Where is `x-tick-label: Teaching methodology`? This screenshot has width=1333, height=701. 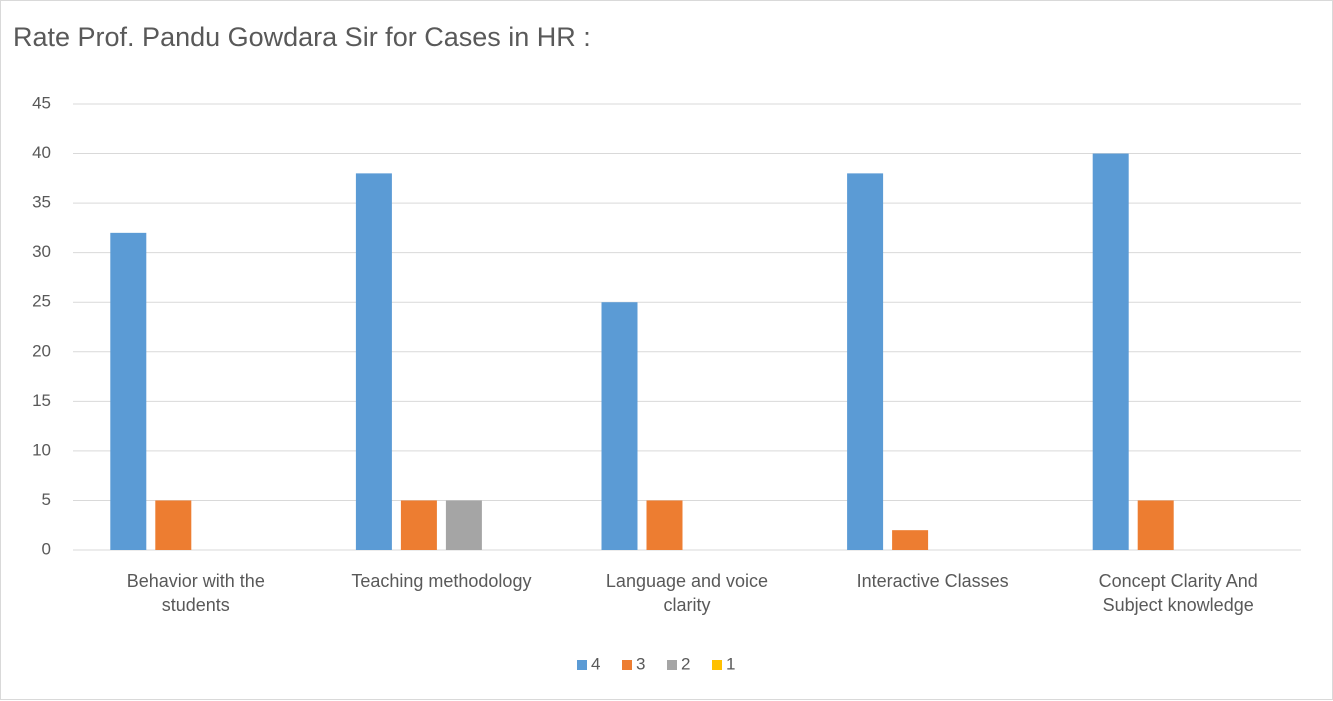 x-tick-label: Teaching methodology is located at coordinates (441, 581).